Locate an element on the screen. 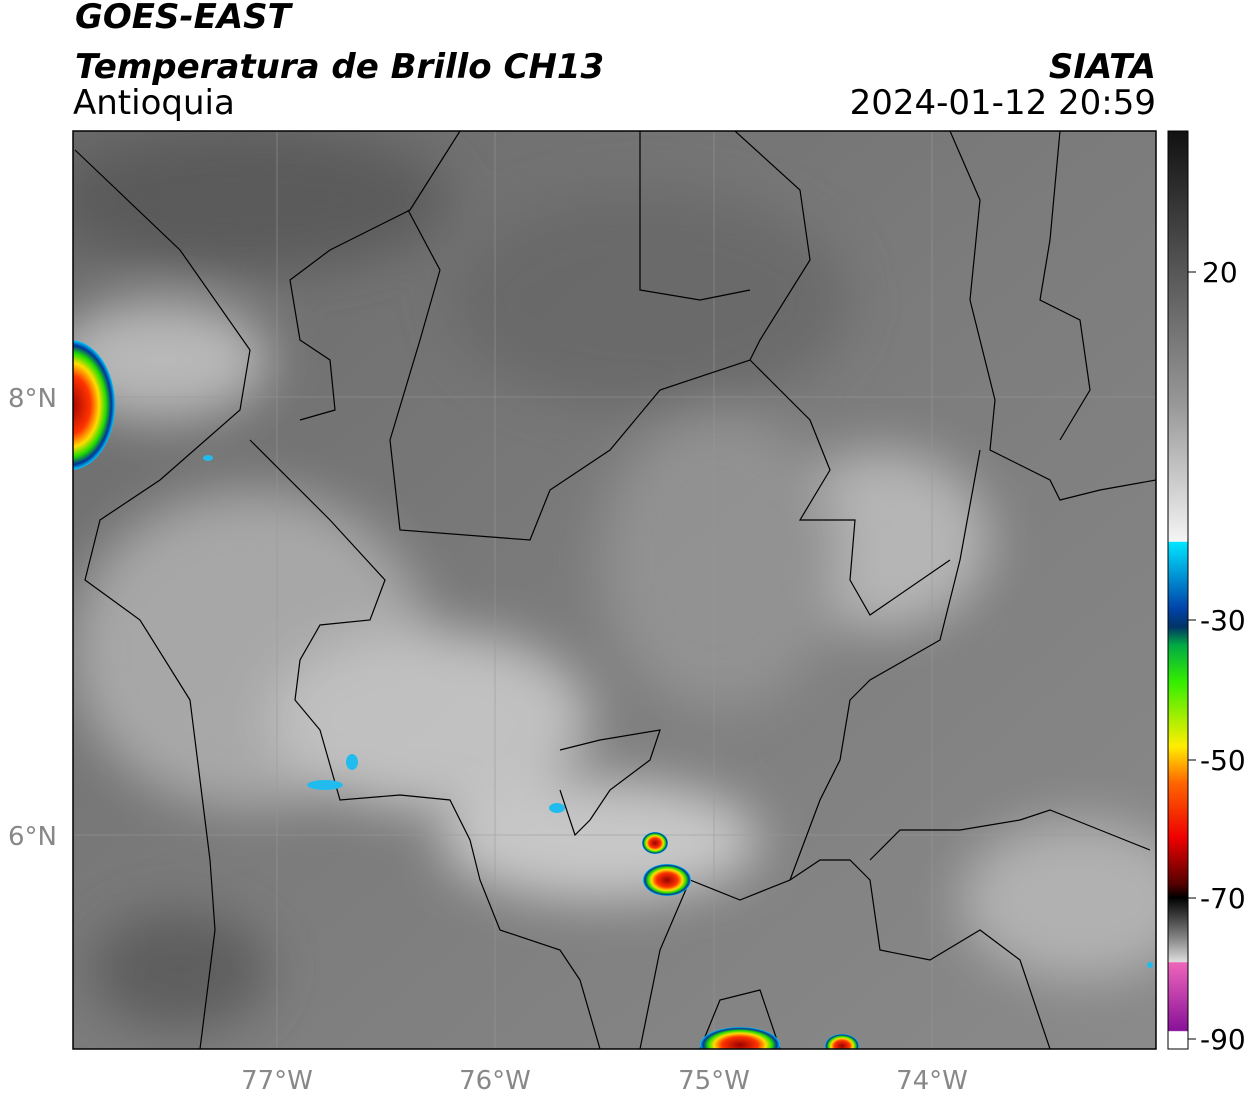  lon-label: 77°W is located at coordinates (277, 1081).